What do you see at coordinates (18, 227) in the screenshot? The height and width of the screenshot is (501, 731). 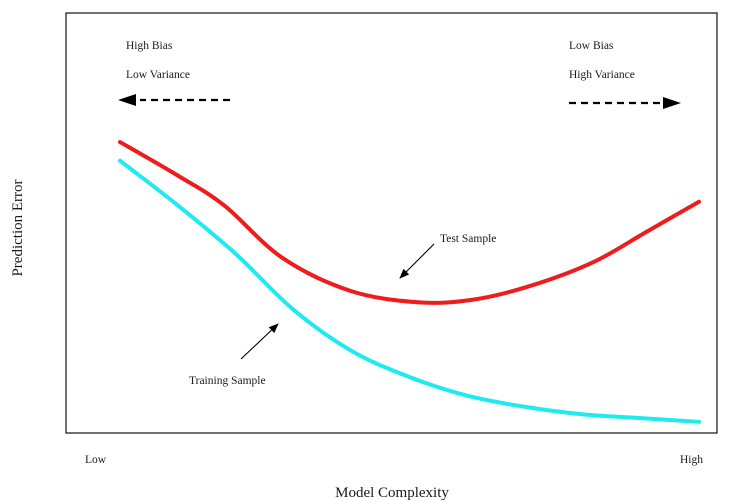 I see `y-axis-label: Prediction Error` at bounding box center [18, 227].